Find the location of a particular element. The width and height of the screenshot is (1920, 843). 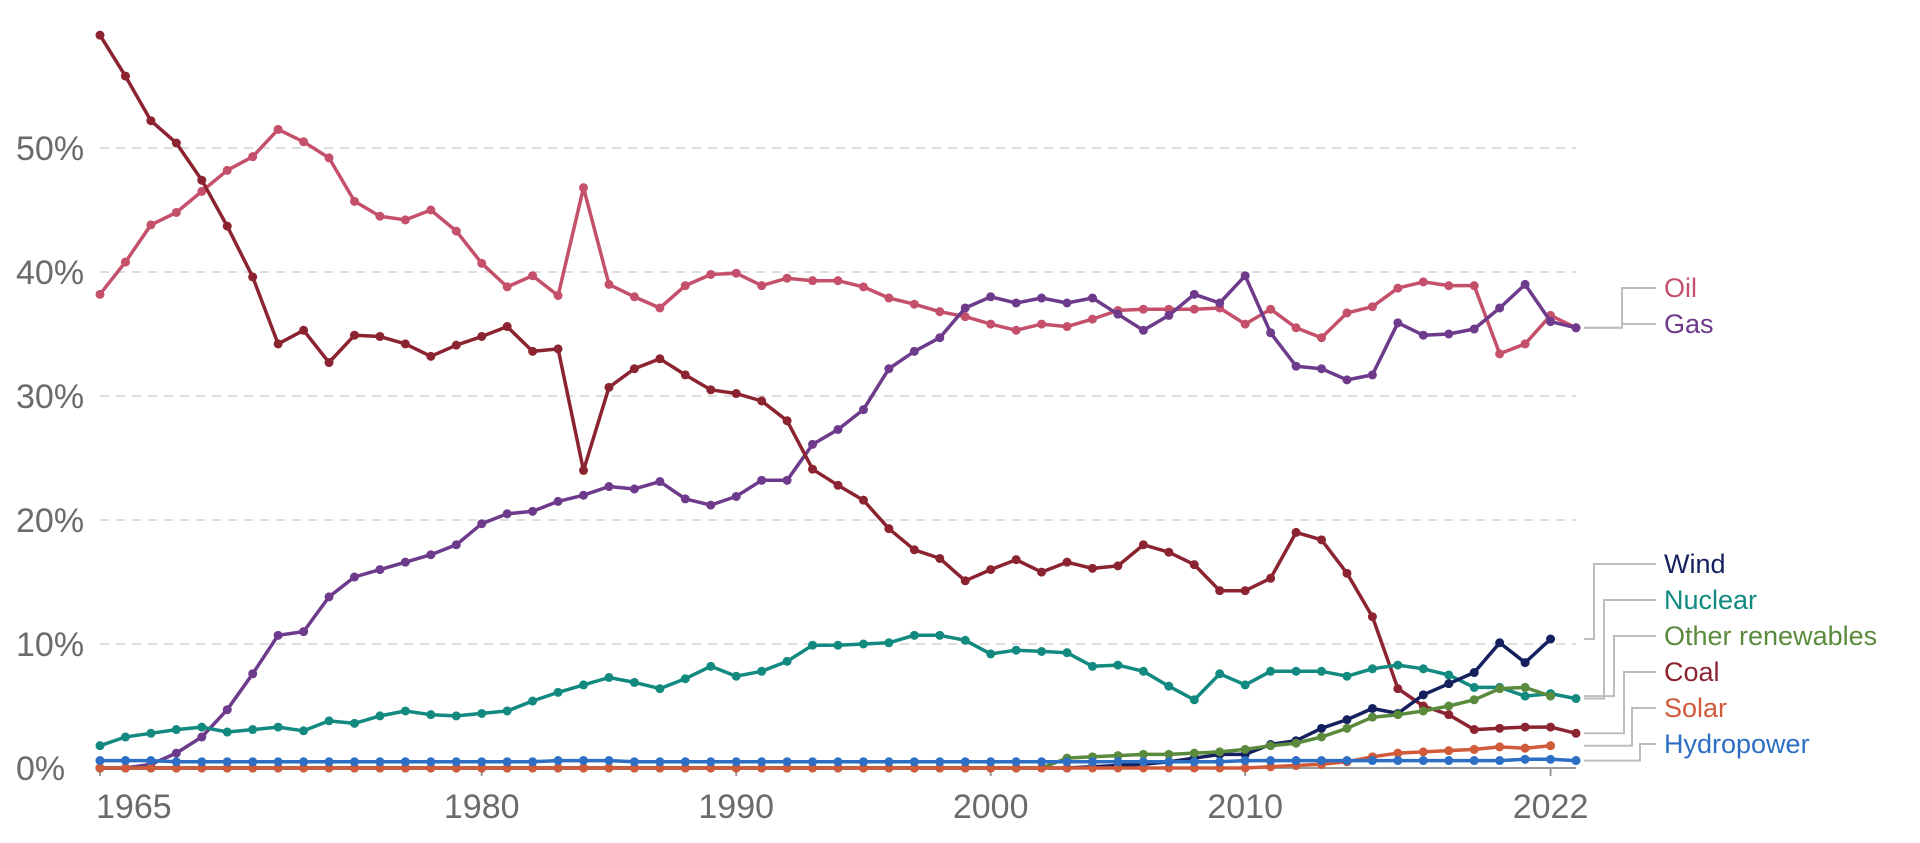

series-hydropower is located at coordinates (838, 760).